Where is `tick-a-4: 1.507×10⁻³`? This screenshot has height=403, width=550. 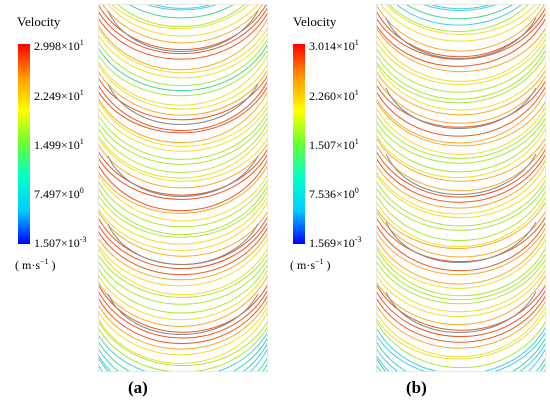 tick-a-4: 1.507×10⁻³ is located at coordinates (60, 242).